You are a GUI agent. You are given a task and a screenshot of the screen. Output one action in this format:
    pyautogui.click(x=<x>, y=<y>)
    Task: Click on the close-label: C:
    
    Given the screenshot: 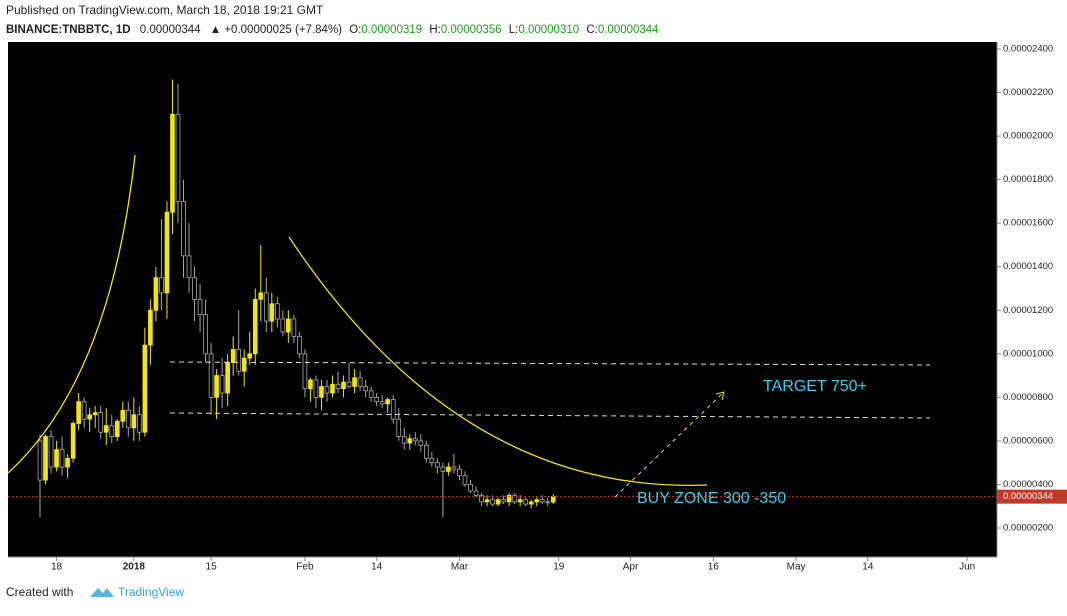 What is the action you would take?
    pyautogui.click(x=592, y=30)
    